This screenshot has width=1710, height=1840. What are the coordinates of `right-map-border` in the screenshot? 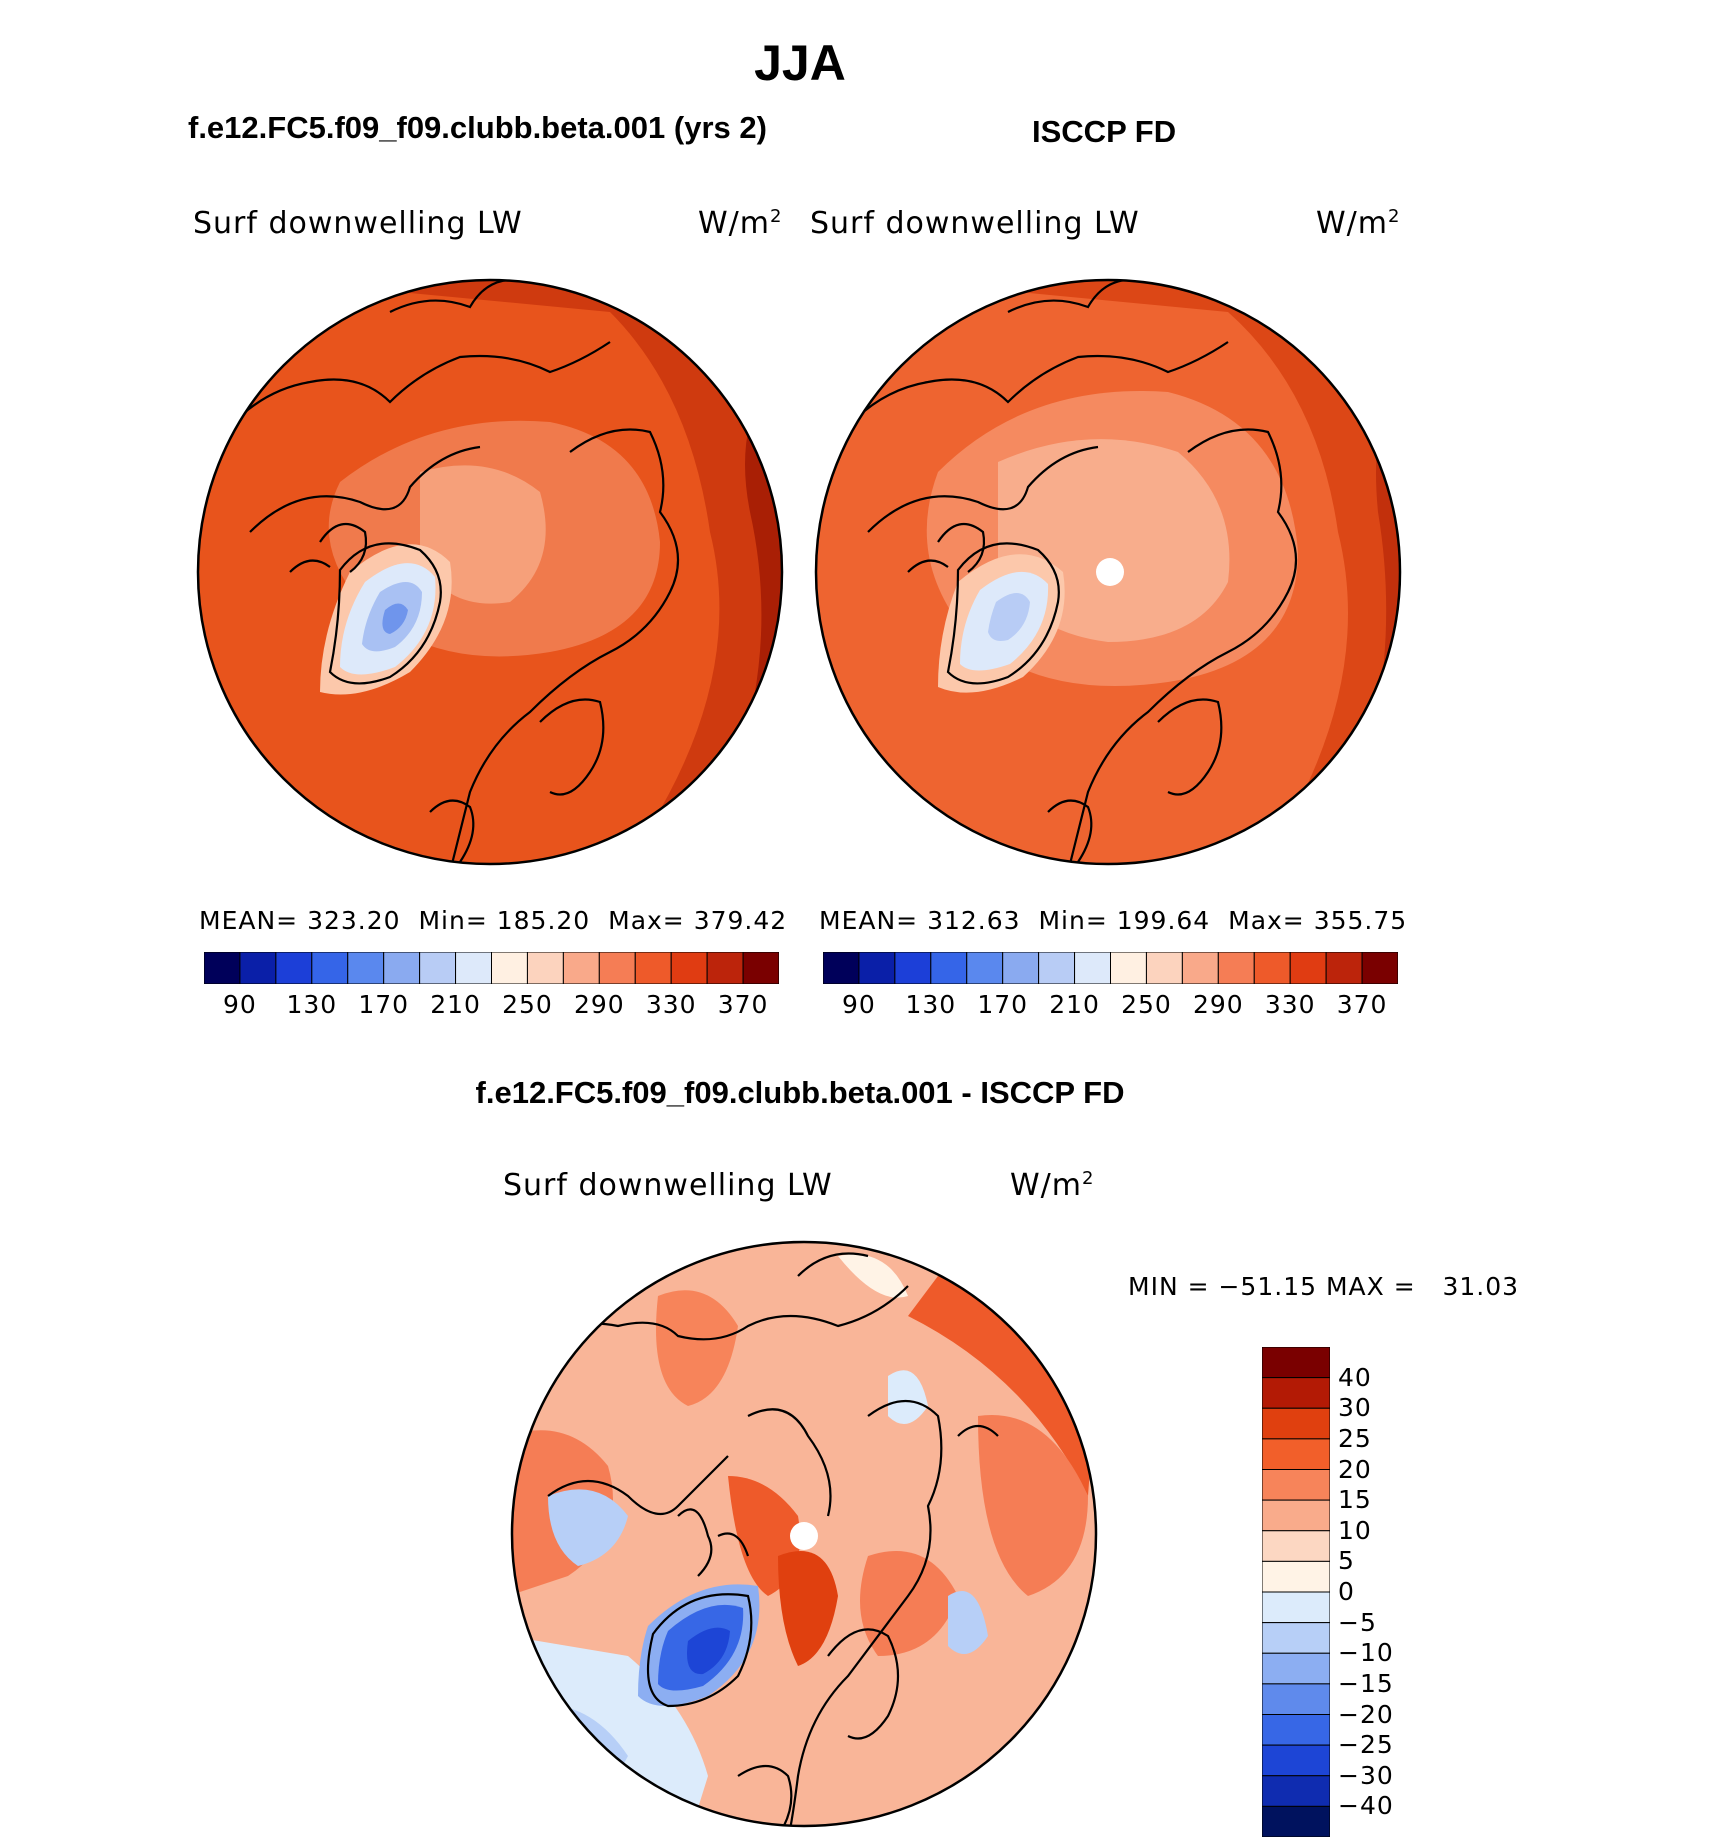 It's located at (1108, 572).